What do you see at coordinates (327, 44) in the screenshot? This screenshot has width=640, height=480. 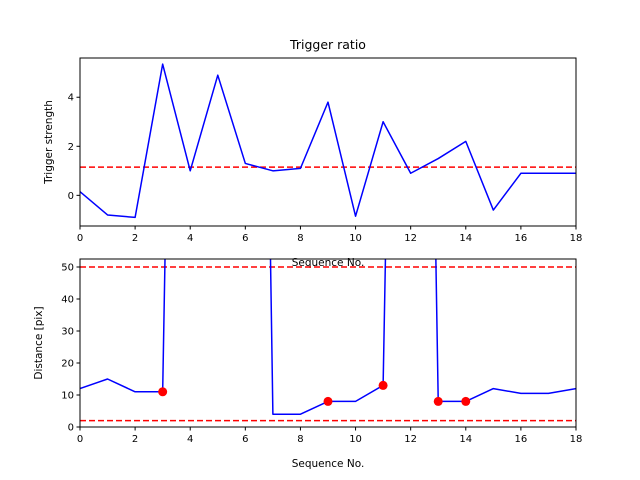 I see `chart-title: Trigger ratio` at bounding box center [327, 44].